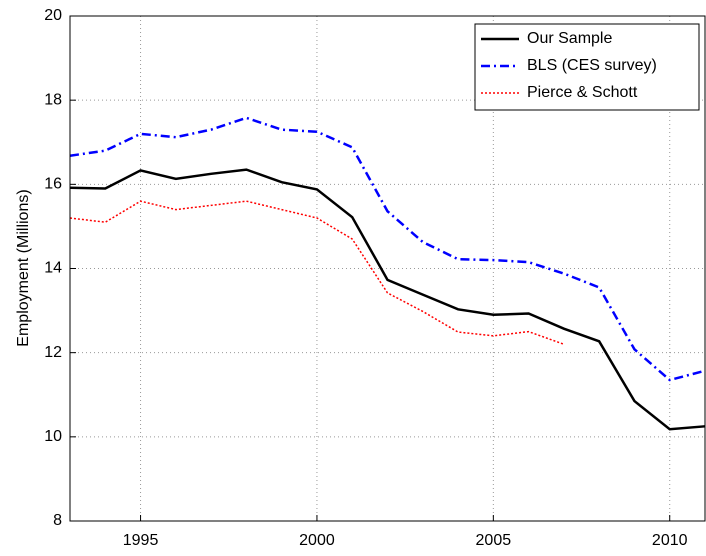 This screenshot has height=556, width=706. I want to click on x-tick-label: 2010, so click(670, 540).